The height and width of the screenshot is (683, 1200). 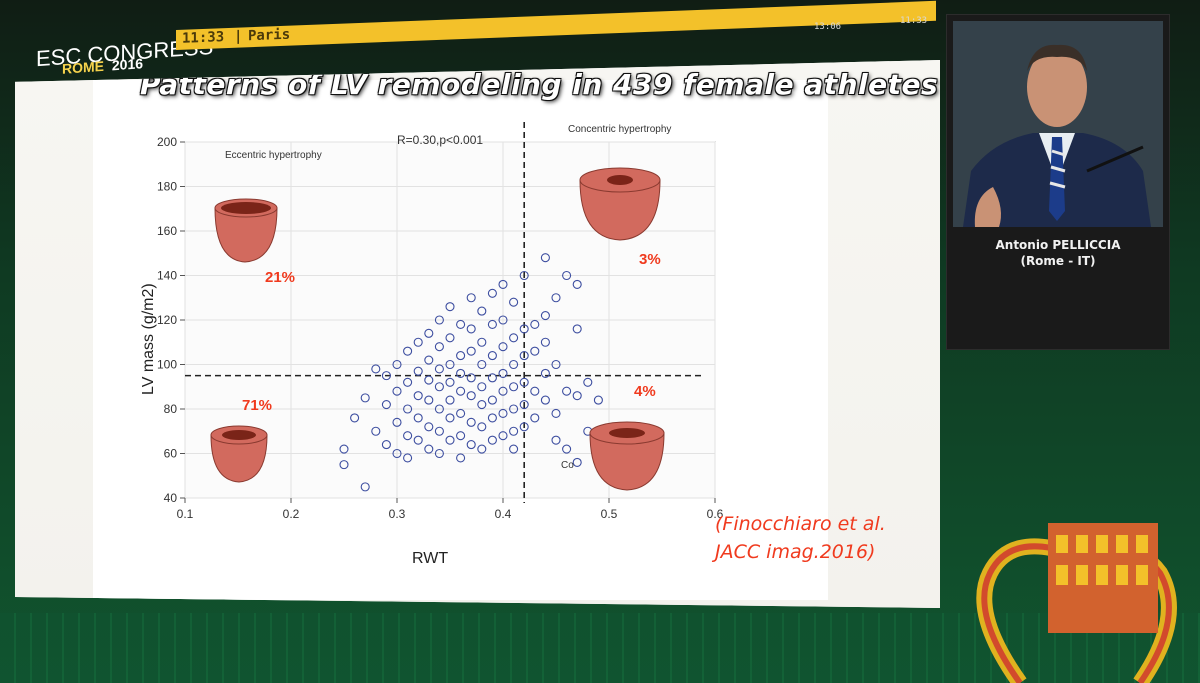 What do you see at coordinates (645, 391) in the screenshot?
I see `percent-remodeling: 4%` at bounding box center [645, 391].